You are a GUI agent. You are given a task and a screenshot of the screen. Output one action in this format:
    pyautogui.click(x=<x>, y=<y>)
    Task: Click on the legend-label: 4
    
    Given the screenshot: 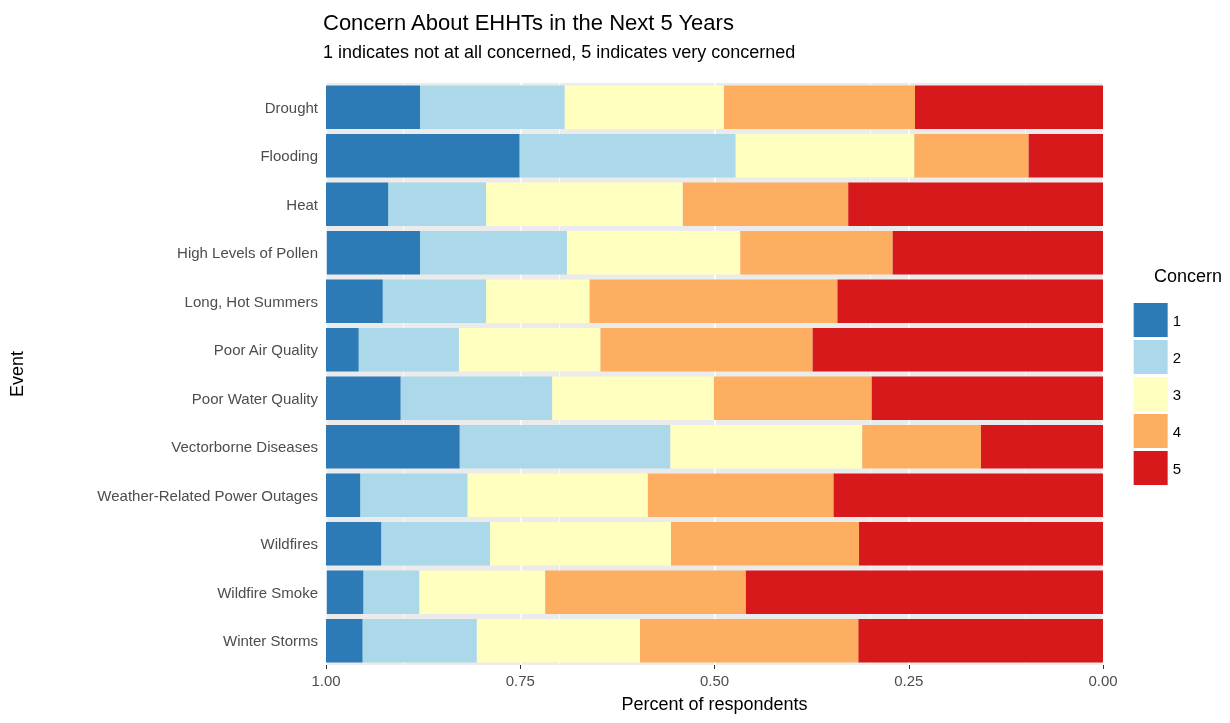 What is the action you would take?
    pyautogui.click(x=1176, y=431)
    